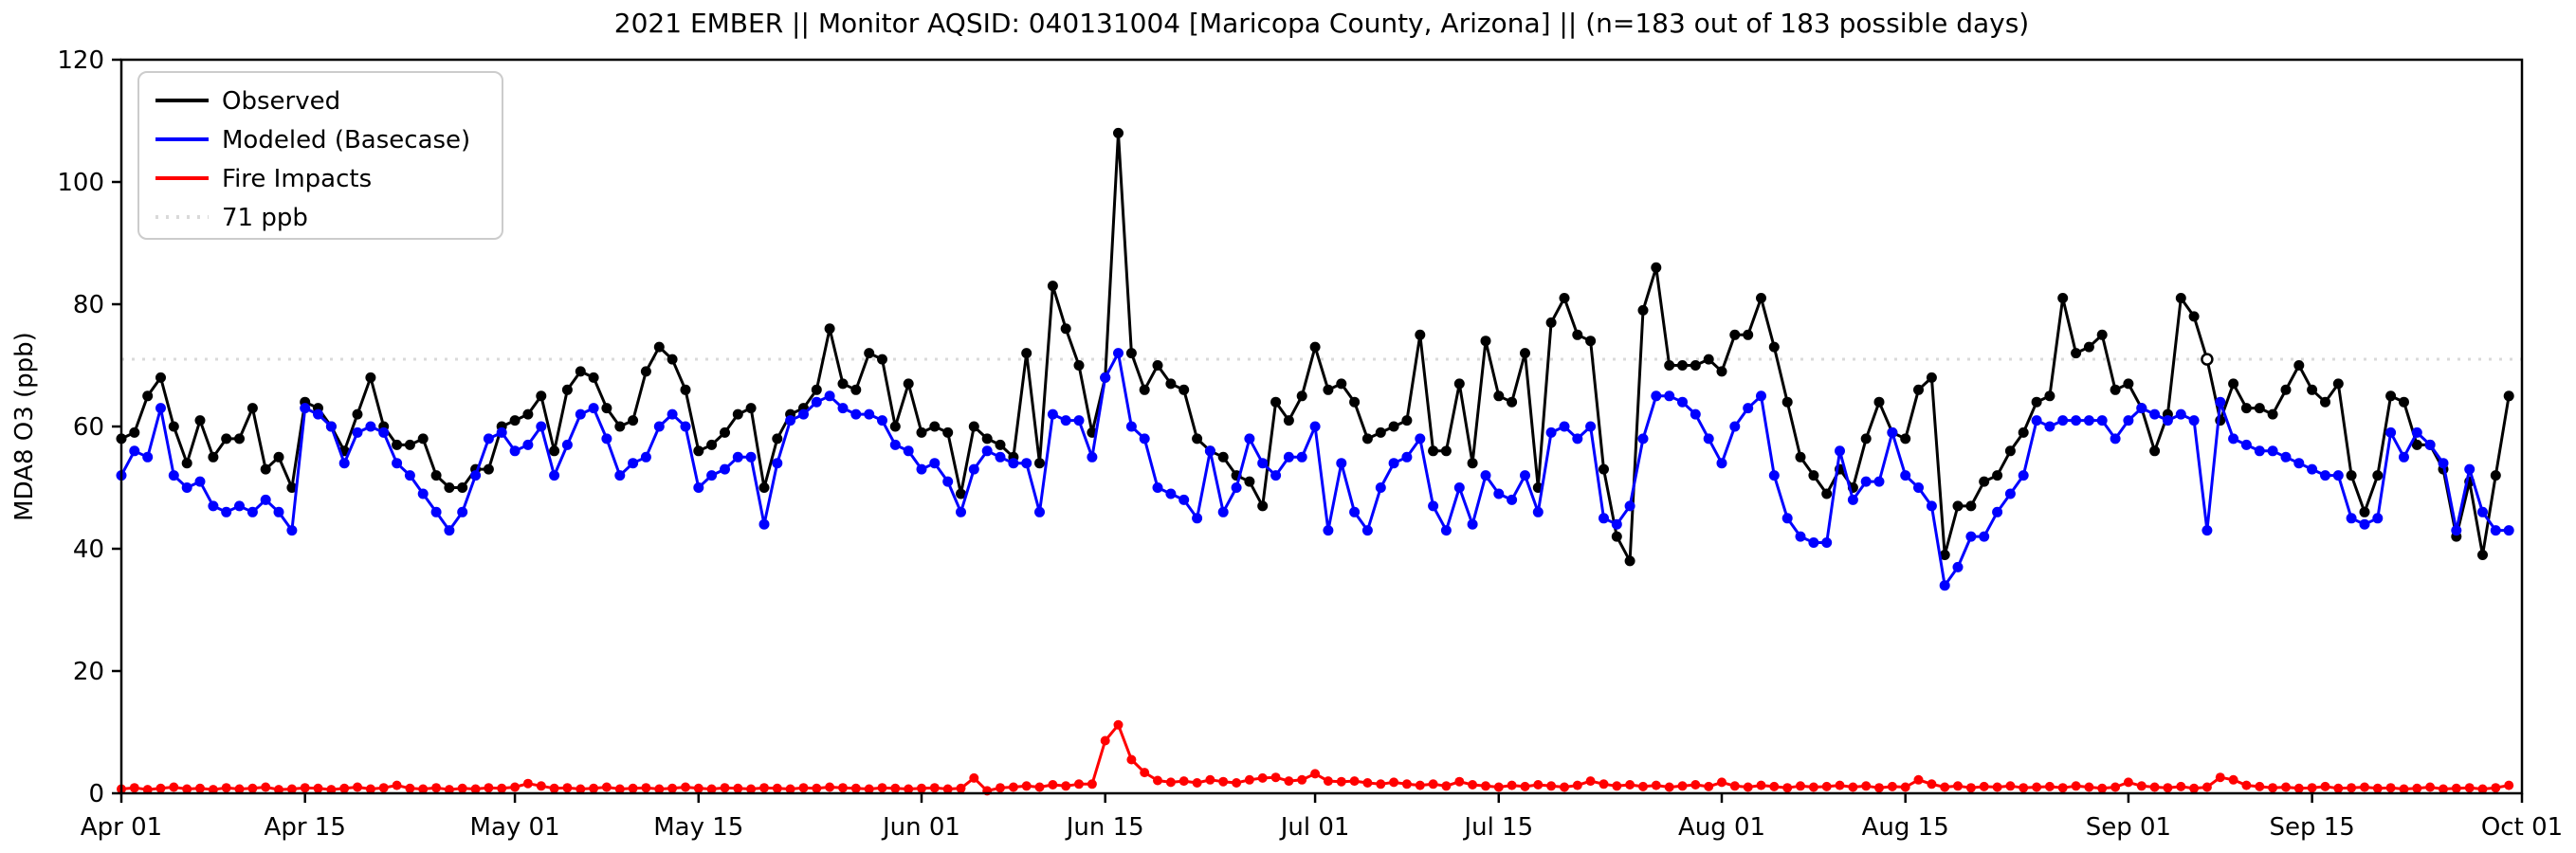  I want to click on x-tick-label: Jun 15, so click(1104, 827).